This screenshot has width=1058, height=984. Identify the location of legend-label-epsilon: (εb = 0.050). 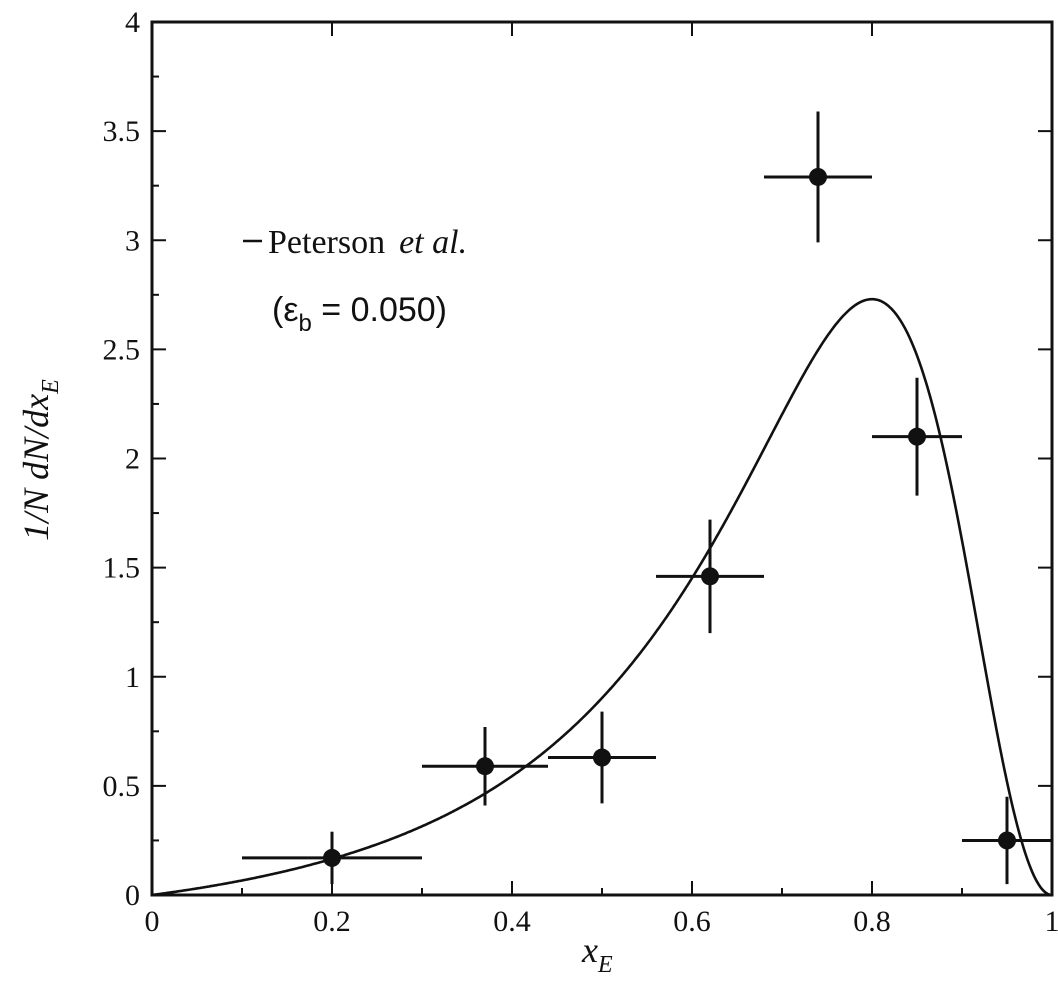
(359, 314).